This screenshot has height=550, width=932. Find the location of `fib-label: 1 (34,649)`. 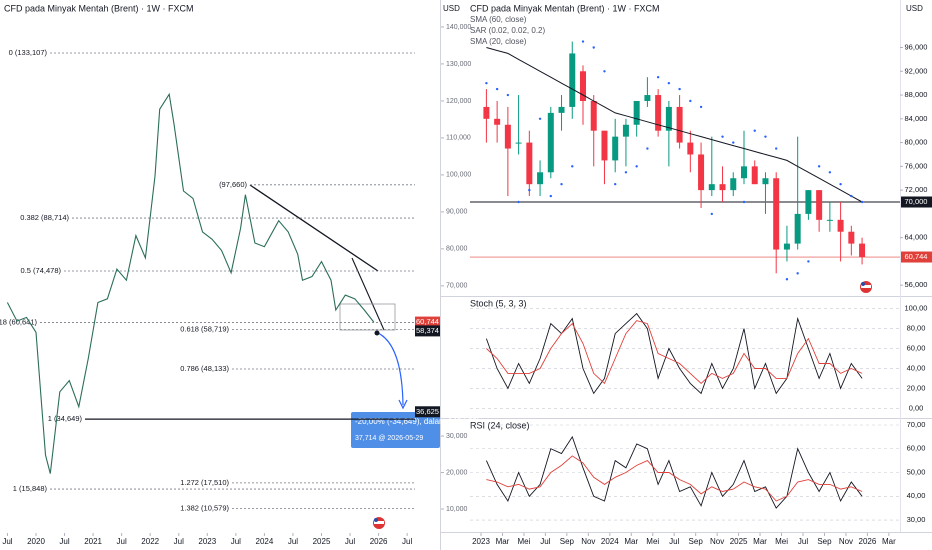

fib-label: 1 (34,649) is located at coordinates (65, 418).